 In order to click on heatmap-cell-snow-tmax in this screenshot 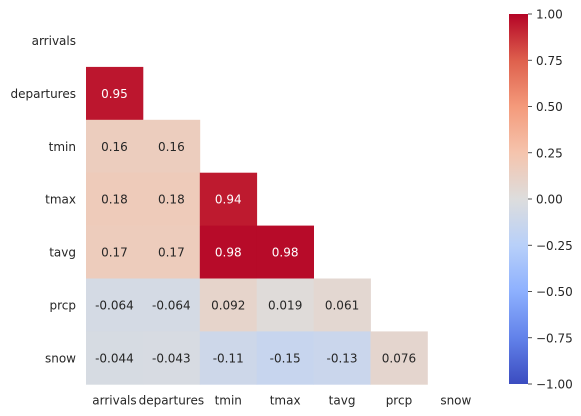, I will do `click(285, 358)`.